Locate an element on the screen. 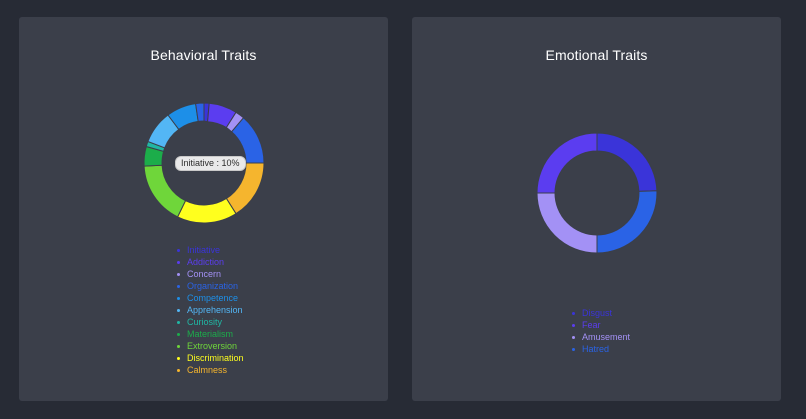 This screenshot has height=419, width=806. behavioral-traits-donut is located at coordinates (204, 163).